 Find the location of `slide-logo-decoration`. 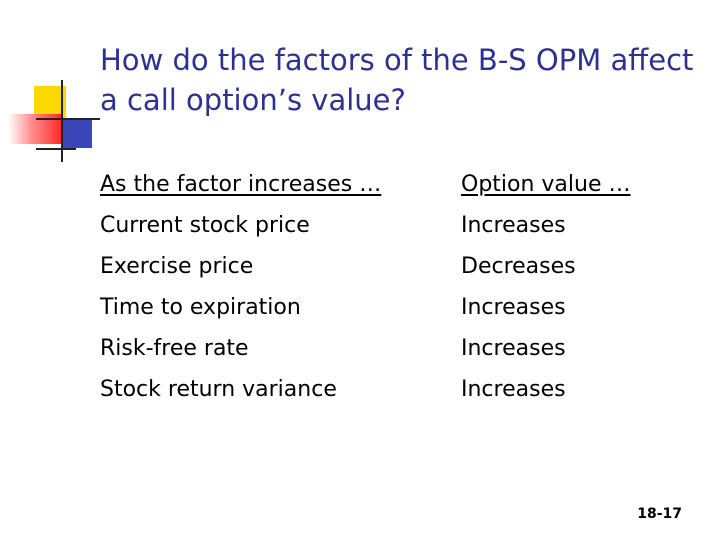

slide-logo-decoration is located at coordinates (50, 85).